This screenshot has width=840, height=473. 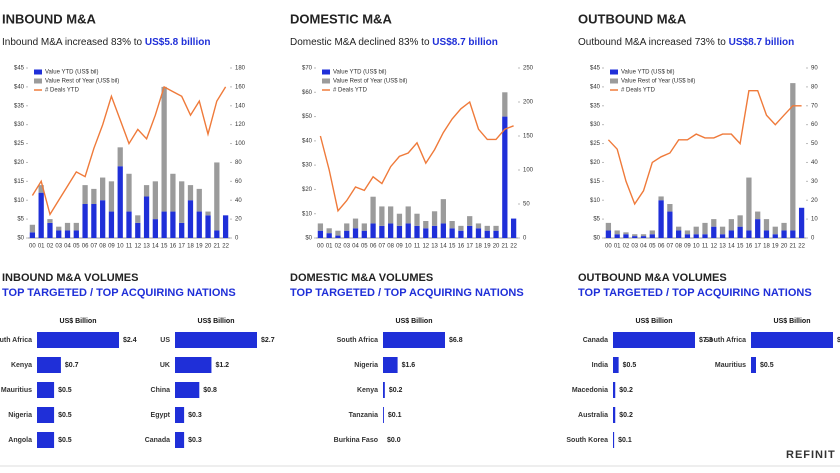 What do you see at coordinates (504, 247) in the screenshot?
I see `x-tick-label: 21` at bounding box center [504, 247].